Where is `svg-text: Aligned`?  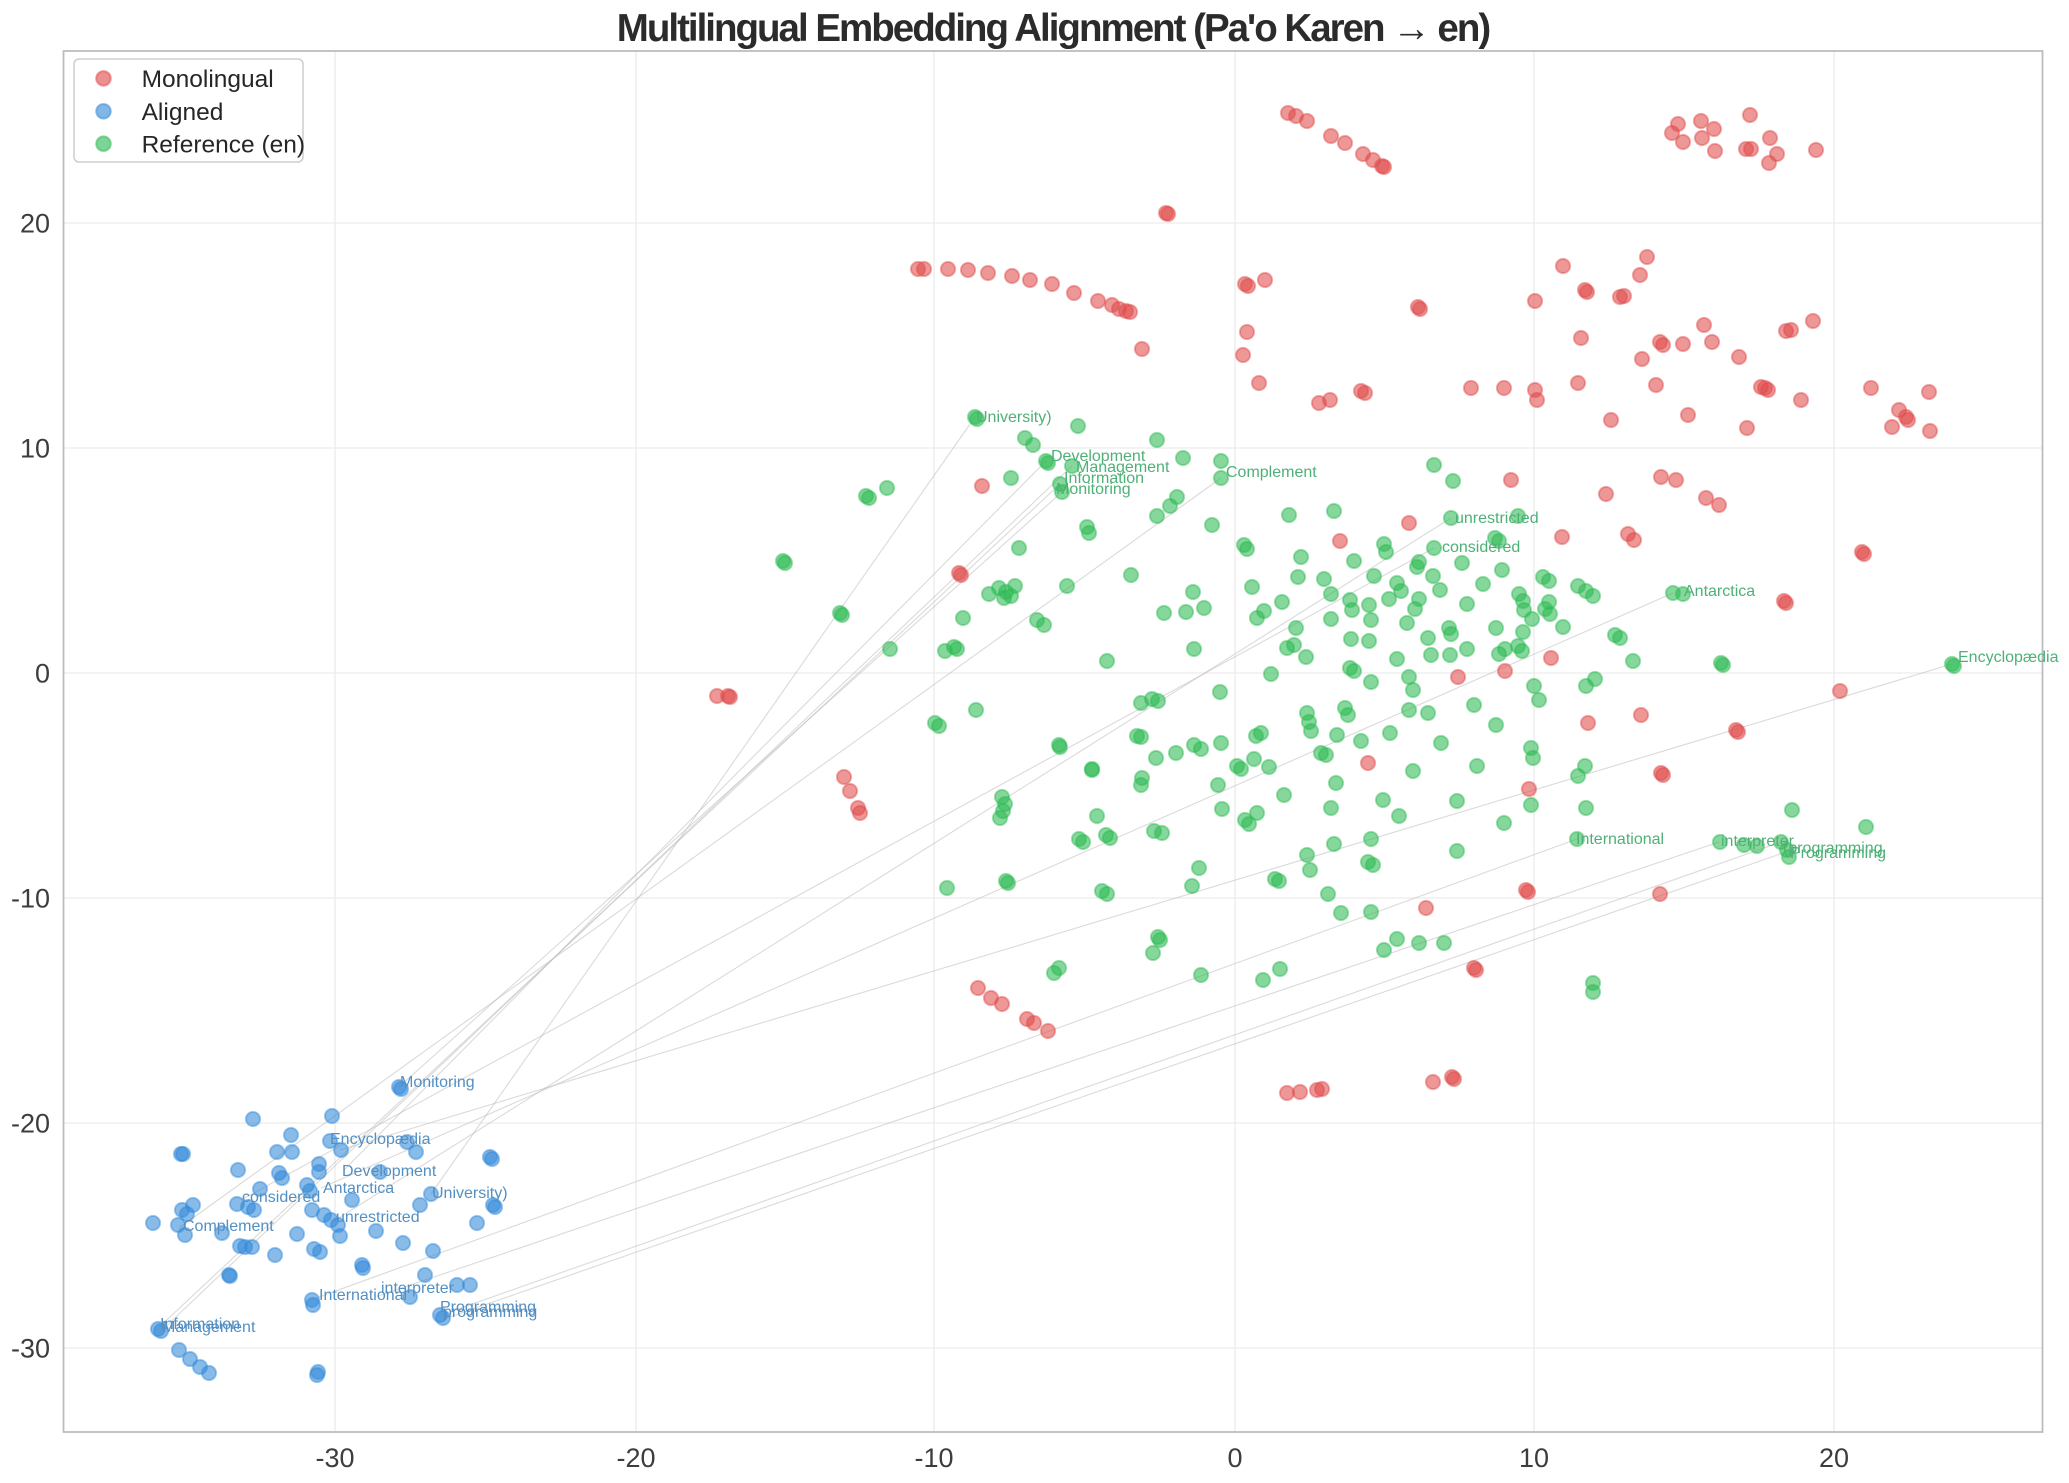
svg-text: Aligned is located at coordinates (183, 112).